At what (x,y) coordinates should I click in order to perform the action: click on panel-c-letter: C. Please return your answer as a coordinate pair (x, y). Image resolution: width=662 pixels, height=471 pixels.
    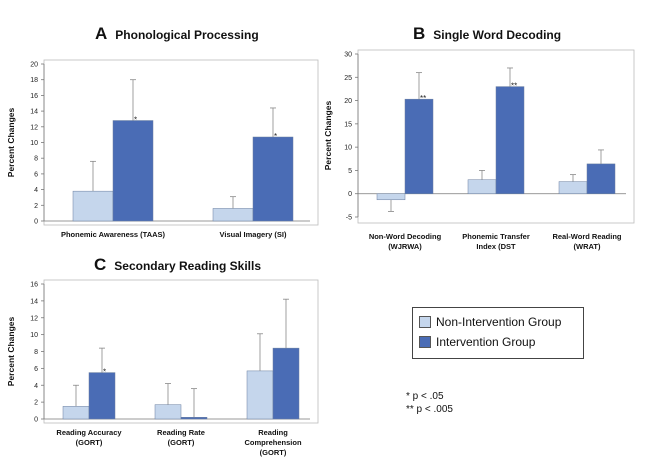
    Looking at the image, I should click on (100, 264).